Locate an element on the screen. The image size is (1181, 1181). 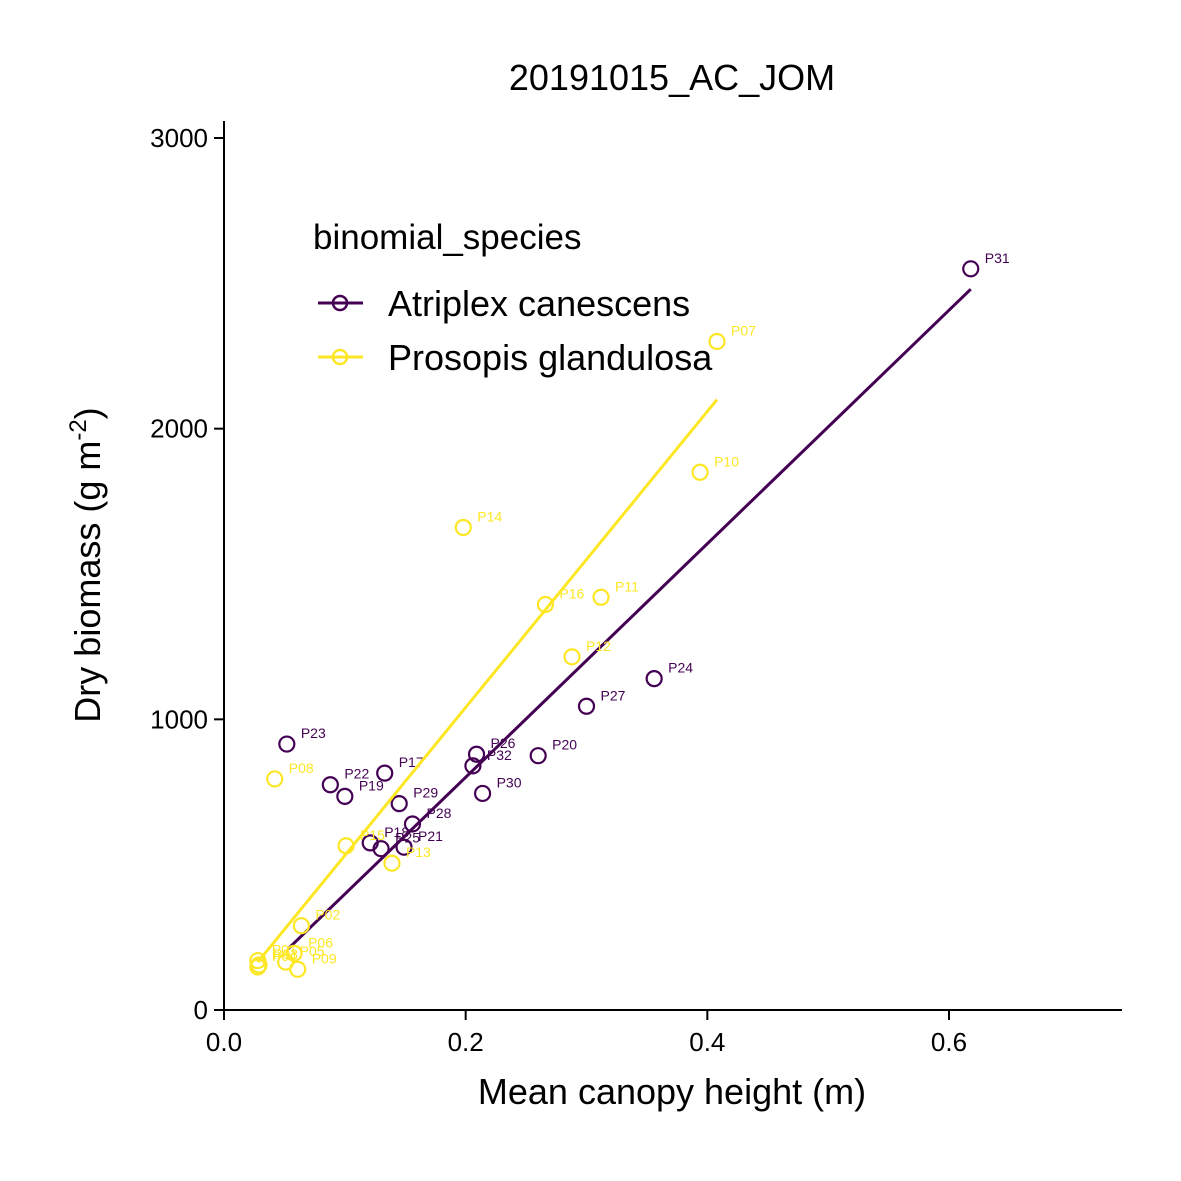
y-tick-label: 3000 is located at coordinates (179, 138).